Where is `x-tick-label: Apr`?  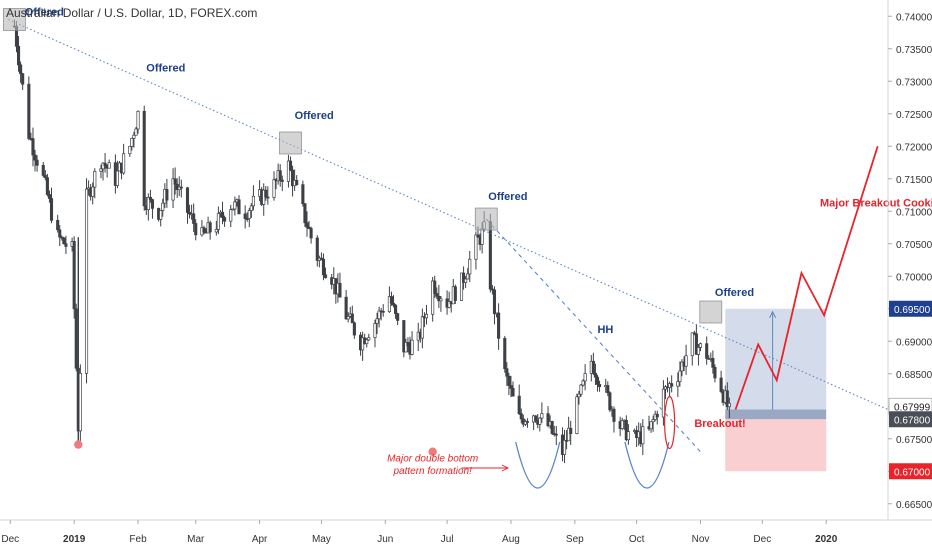
x-tick-label: Apr is located at coordinates (260, 539).